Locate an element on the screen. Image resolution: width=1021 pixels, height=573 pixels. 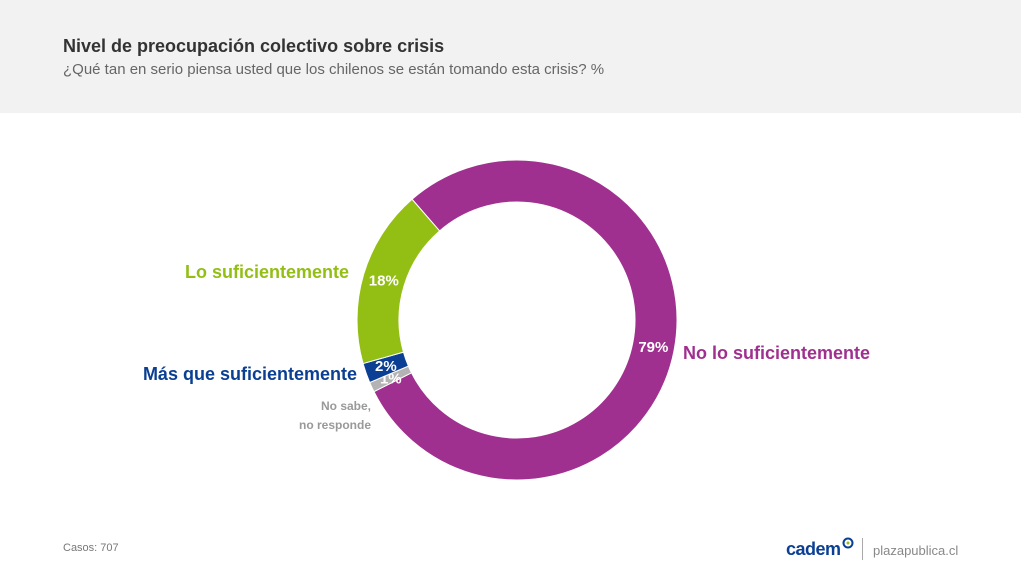
brand-text: cadem is located at coordinates (813, 549).